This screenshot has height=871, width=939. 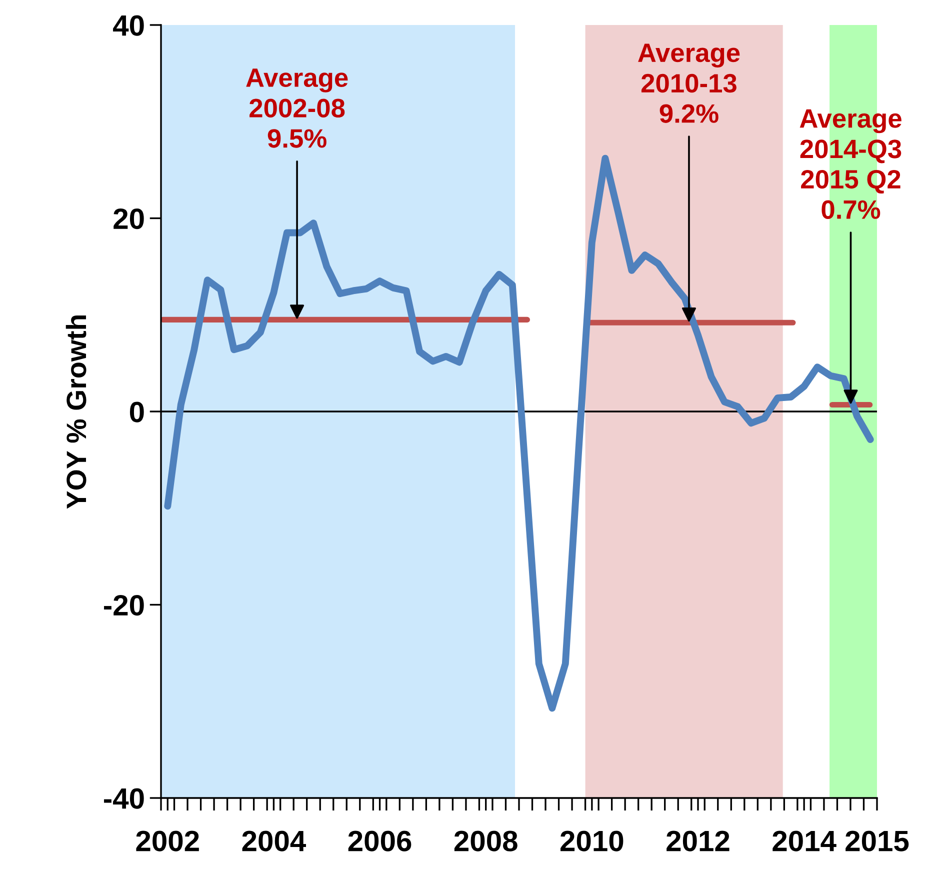 I want to click on y-tick-label: 0, so click(x=137, y=412).